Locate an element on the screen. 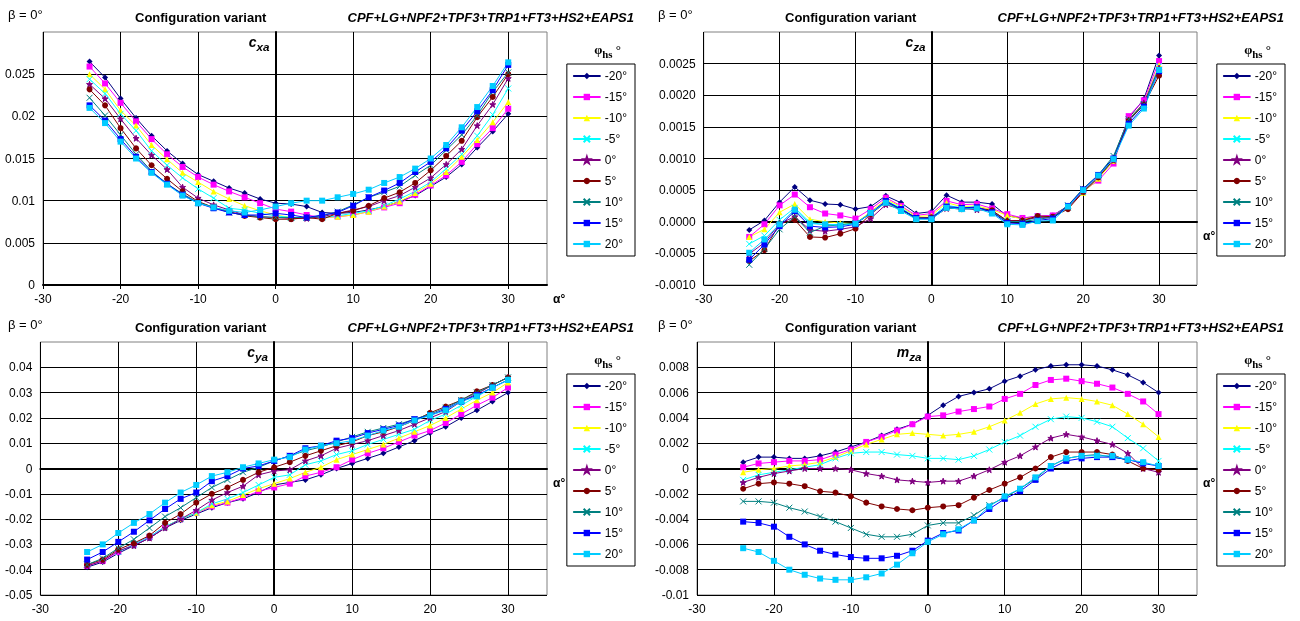 The height and width of the screenshot is (621, 1300). y-tick-label: -0.008 is located at coordinates (672, 569).